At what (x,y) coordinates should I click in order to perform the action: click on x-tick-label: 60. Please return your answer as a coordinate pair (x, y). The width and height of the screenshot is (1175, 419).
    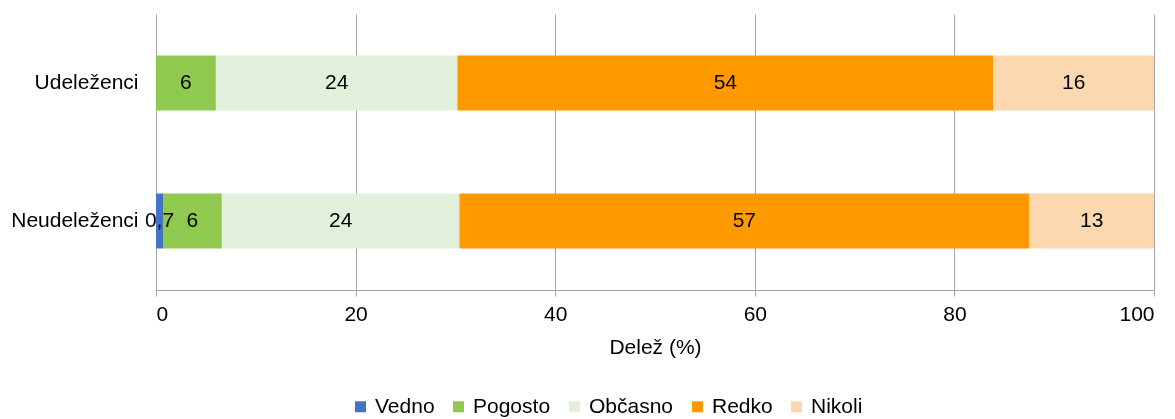
    Looking at the image, I should click on (755, 313).